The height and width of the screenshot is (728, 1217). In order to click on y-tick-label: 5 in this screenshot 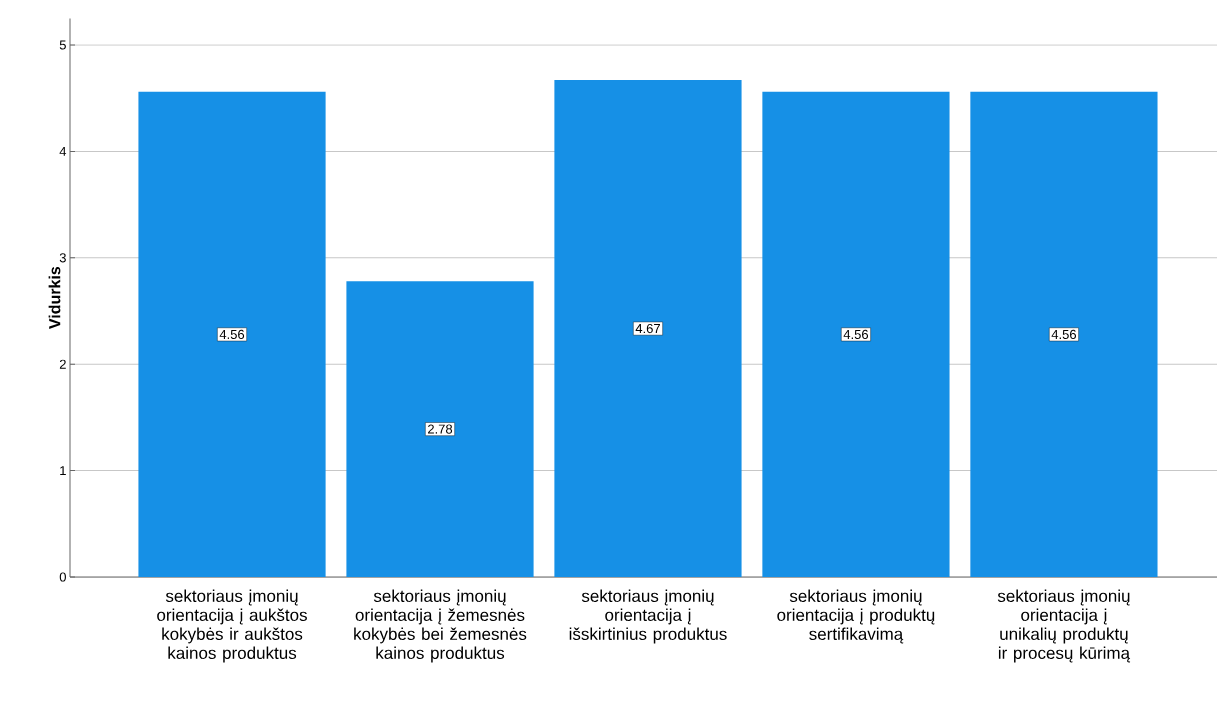, I will do `click(62, 45)`.